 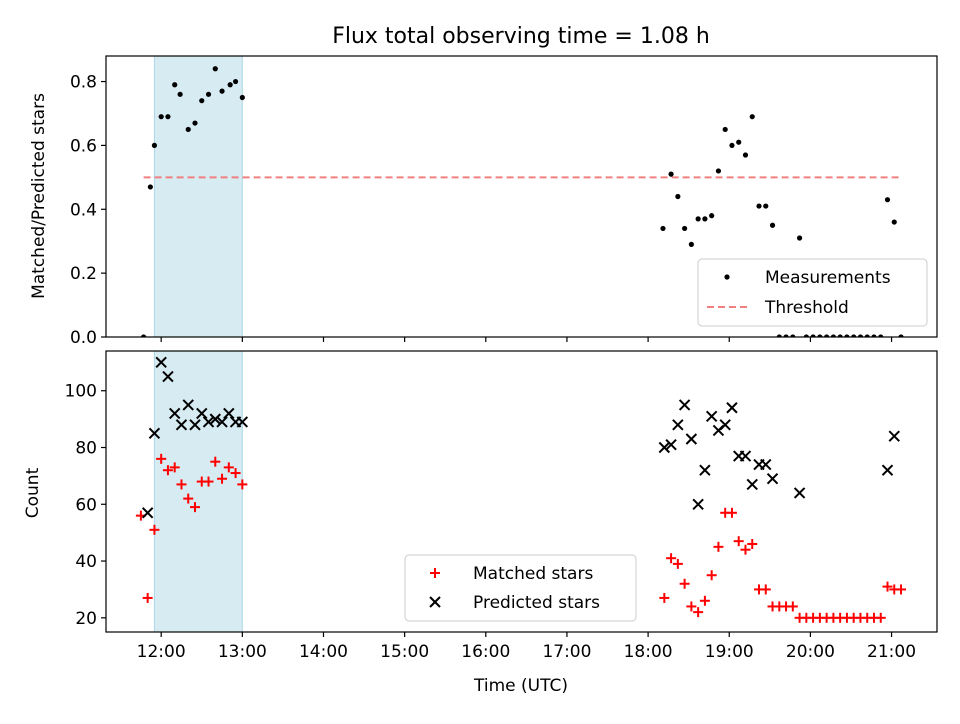 I want to click on y-tick-label: 0.6, so click(x=83, y=146).